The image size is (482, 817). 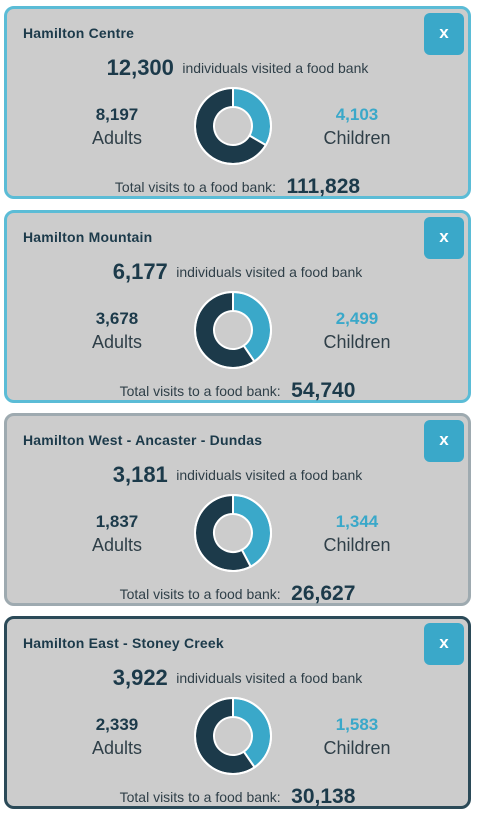 I want to click on children-count: 2,499, so click(x=357, y=318).